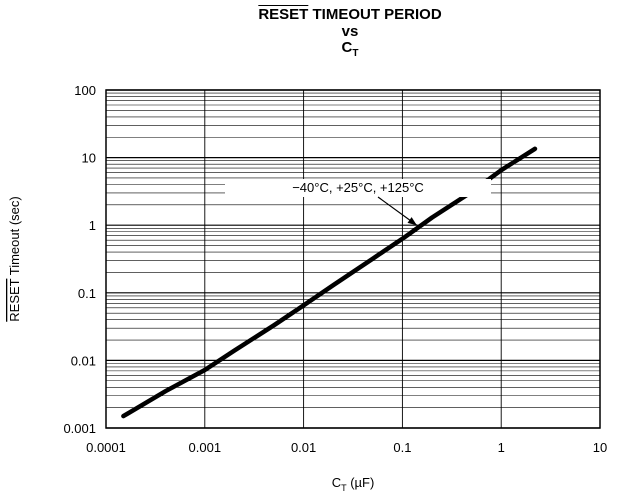 The height and width of the screenshot is (499, 618). What do you see at coordinates (412, 221) in the screenshot?
I see `annotation-arrowhead` at bounding box center [412, 221].